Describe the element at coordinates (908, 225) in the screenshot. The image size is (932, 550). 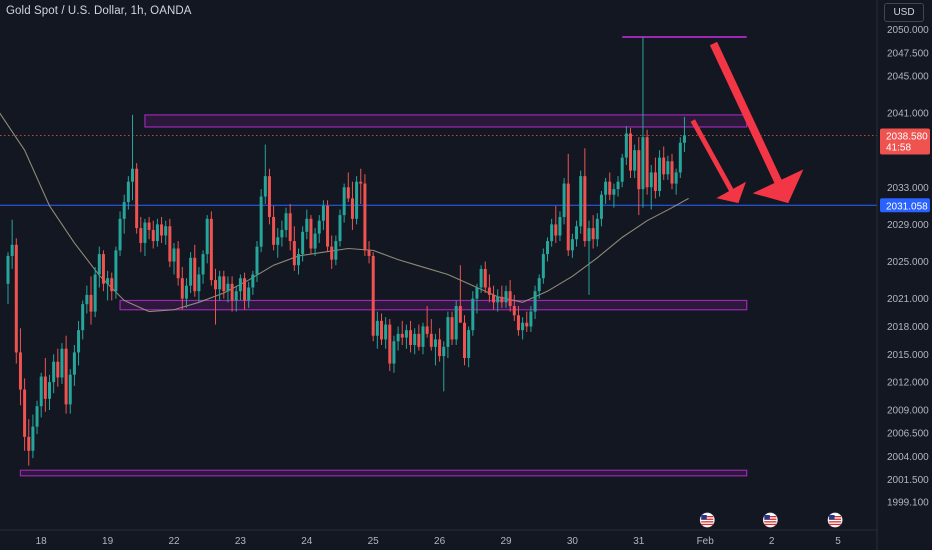
I see `price-tick-label: 2029.000` at that location.